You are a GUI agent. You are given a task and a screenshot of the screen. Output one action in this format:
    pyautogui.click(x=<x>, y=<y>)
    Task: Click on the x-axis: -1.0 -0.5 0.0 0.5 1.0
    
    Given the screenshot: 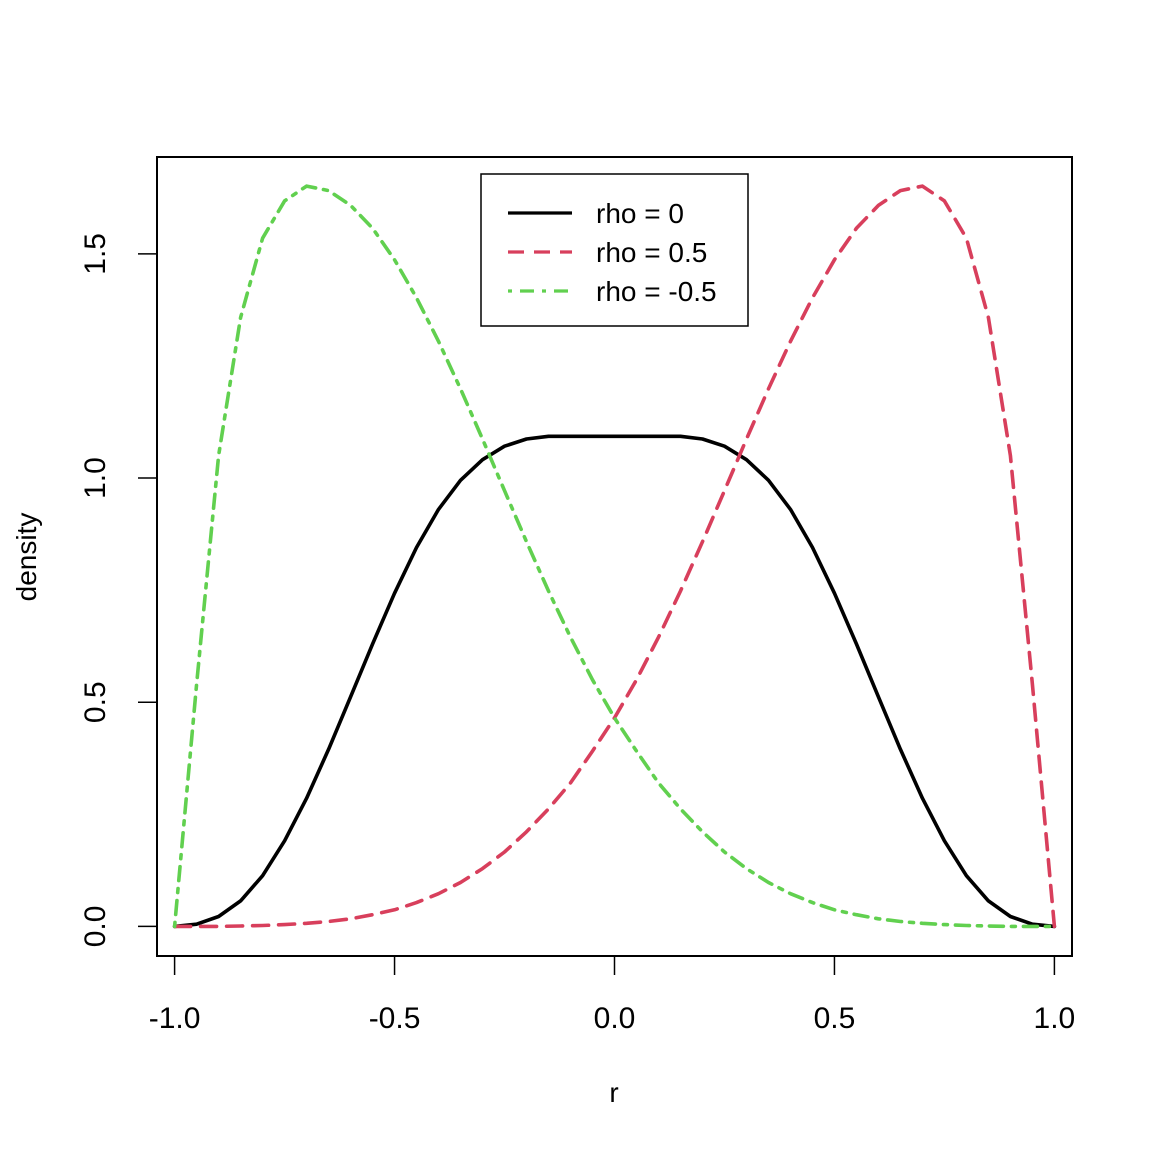 What is the action you would take?
    pyautogui.click(x=612, y=995)
    